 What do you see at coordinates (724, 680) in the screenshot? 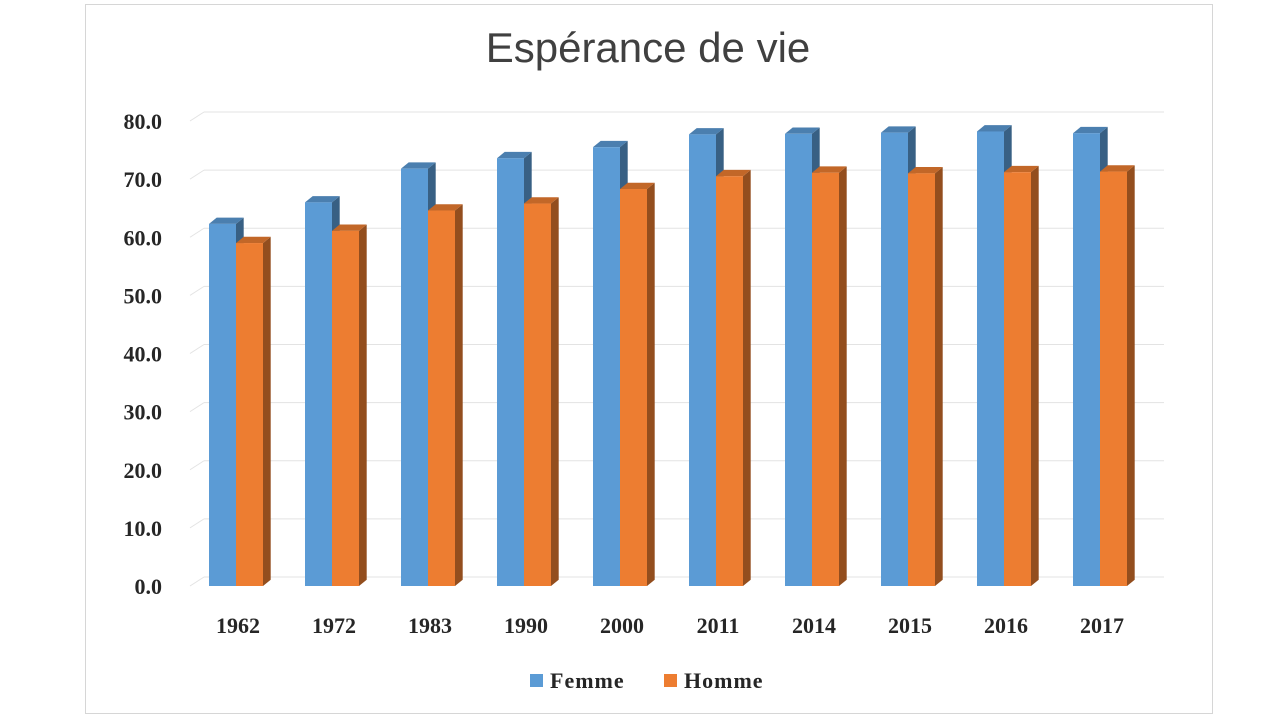
I see `legend-label-homme: Homme` at bounding box center [724, 680].